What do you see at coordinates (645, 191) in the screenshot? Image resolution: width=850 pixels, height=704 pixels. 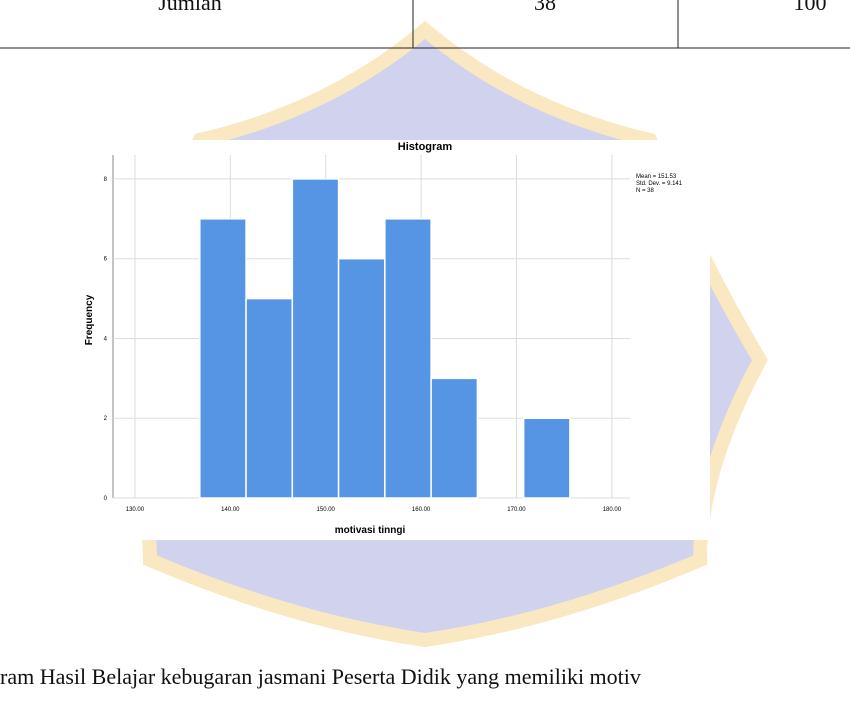 I see `annotation: N = 38` at bounding box center [645, 191].